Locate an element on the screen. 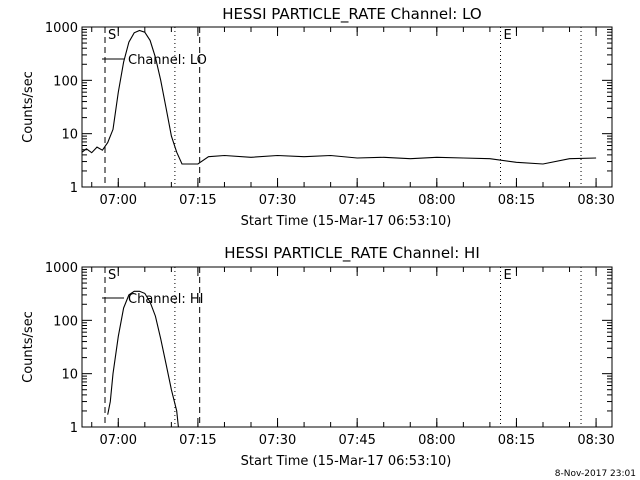  hi-y-axis-label: Counts/sec is located at coordinates (28, 347).